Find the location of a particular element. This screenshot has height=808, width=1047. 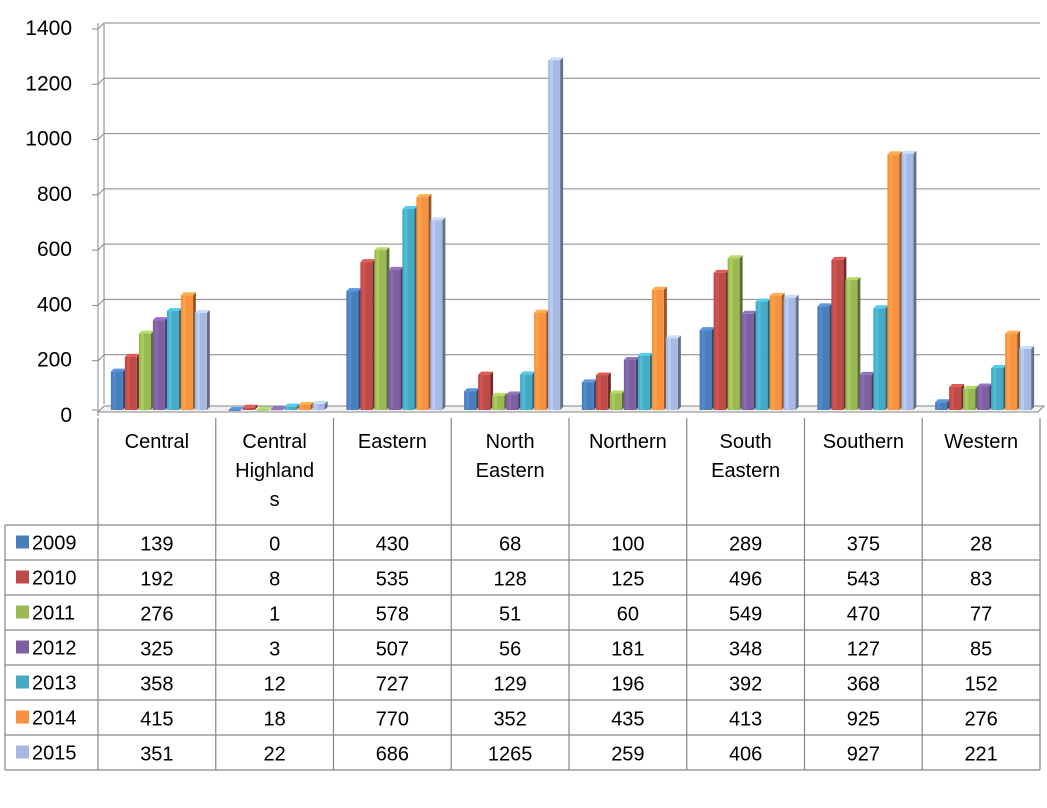

table-cell-value: 181 is located at coordinates (627, 650).